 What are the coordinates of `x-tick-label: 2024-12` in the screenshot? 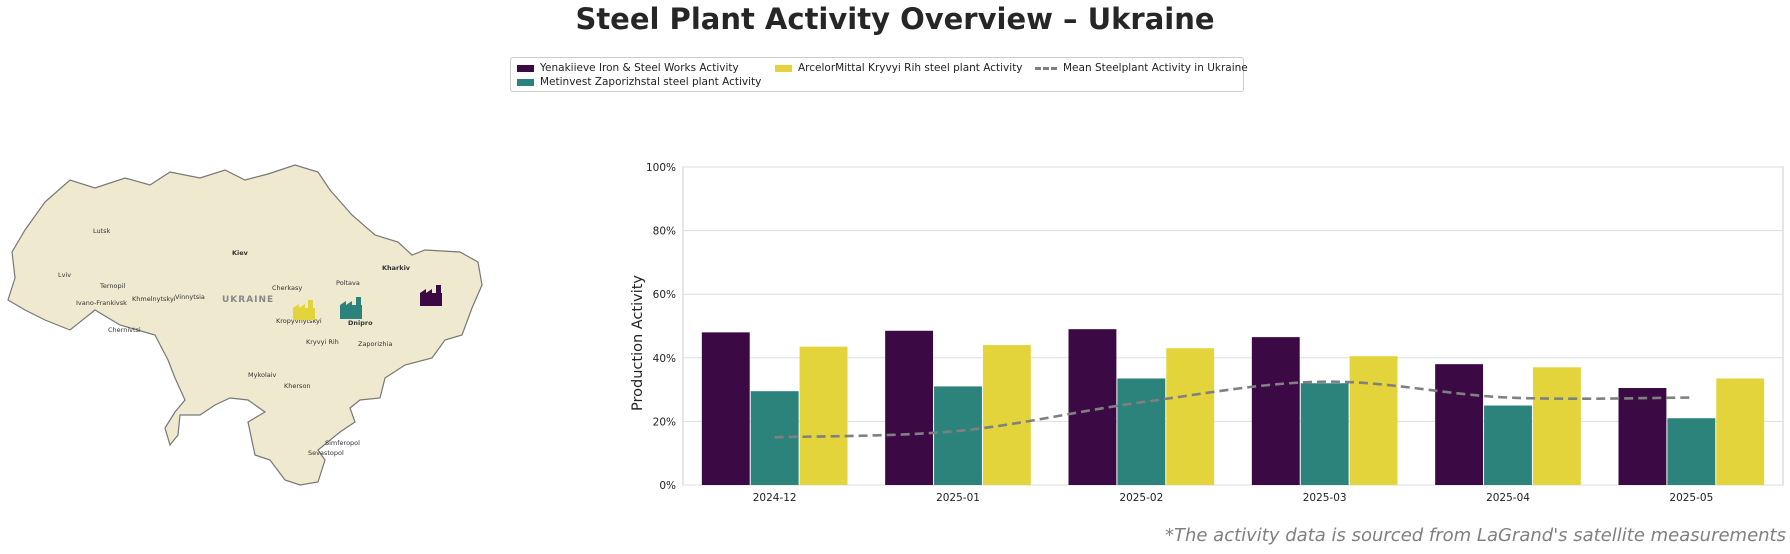 It's located at (775, 498).